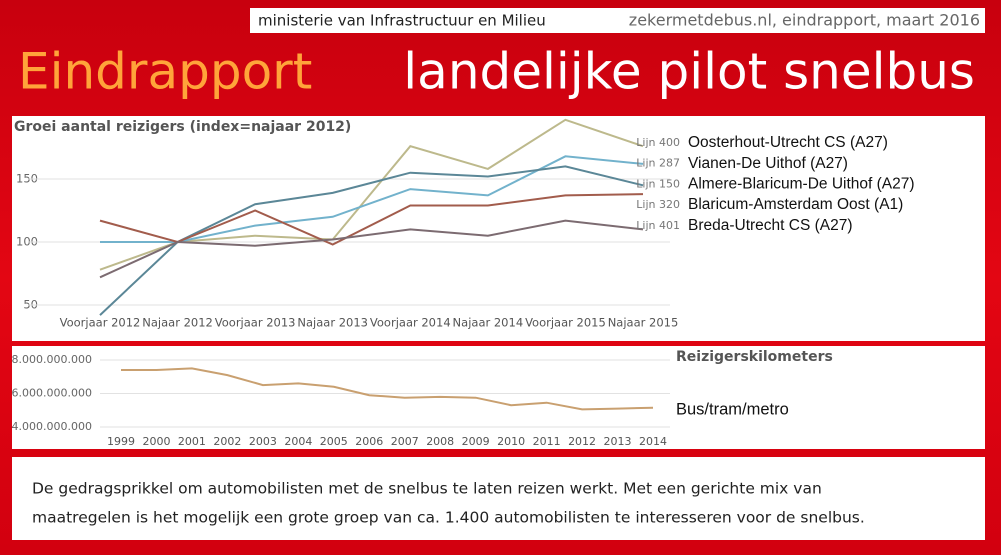  Describe the element at coordinates (658, 163) in the screenshot. I see `series-name: Lijn 287` at that location.